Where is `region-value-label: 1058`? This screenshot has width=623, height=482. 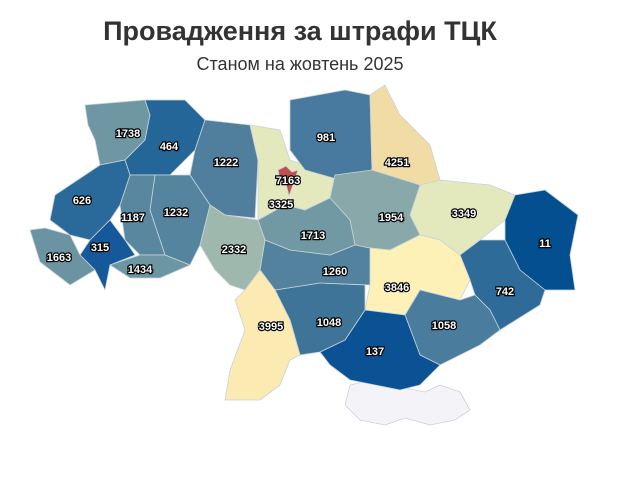
region-value-label: 1058 is located at coordinates (444, 326).